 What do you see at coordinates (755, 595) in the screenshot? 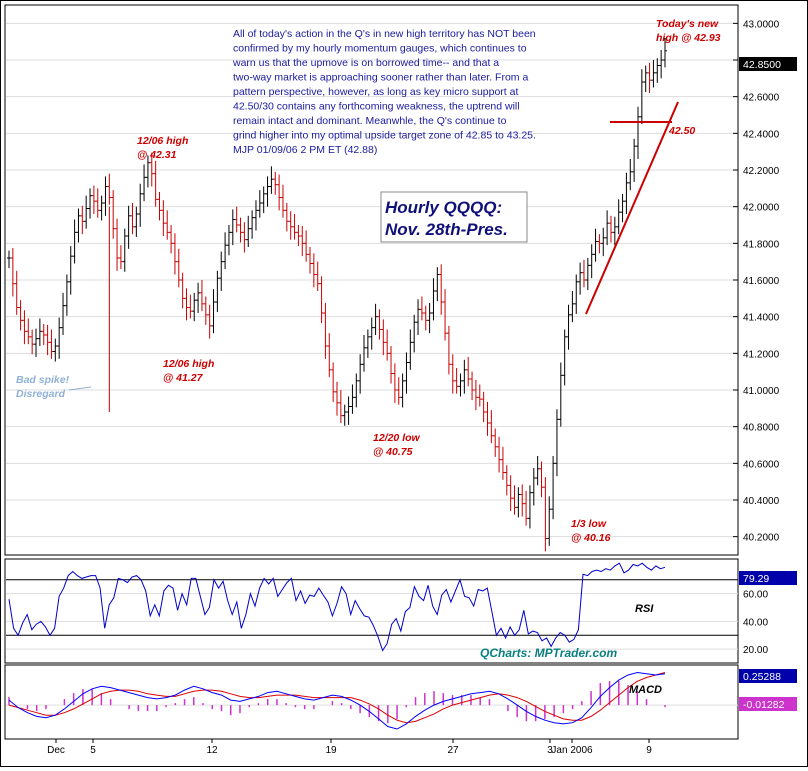
I see `rsi-tick-label: 60.00` at bounding box center [755, 595].